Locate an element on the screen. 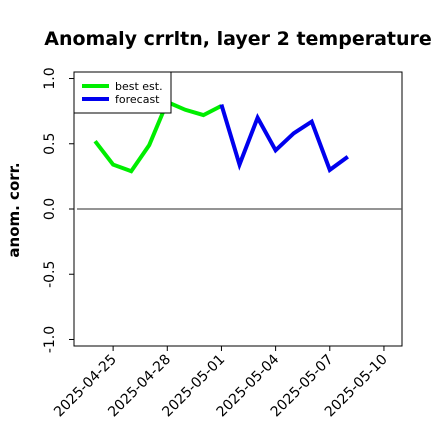 The image size is (440, 440). legend-box is located at coordinates (122, 92).